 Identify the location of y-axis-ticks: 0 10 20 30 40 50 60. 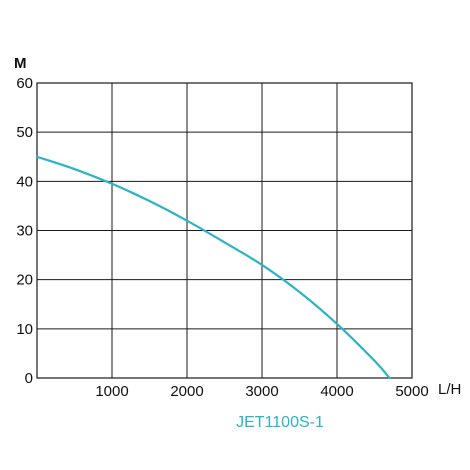
(24, 231).